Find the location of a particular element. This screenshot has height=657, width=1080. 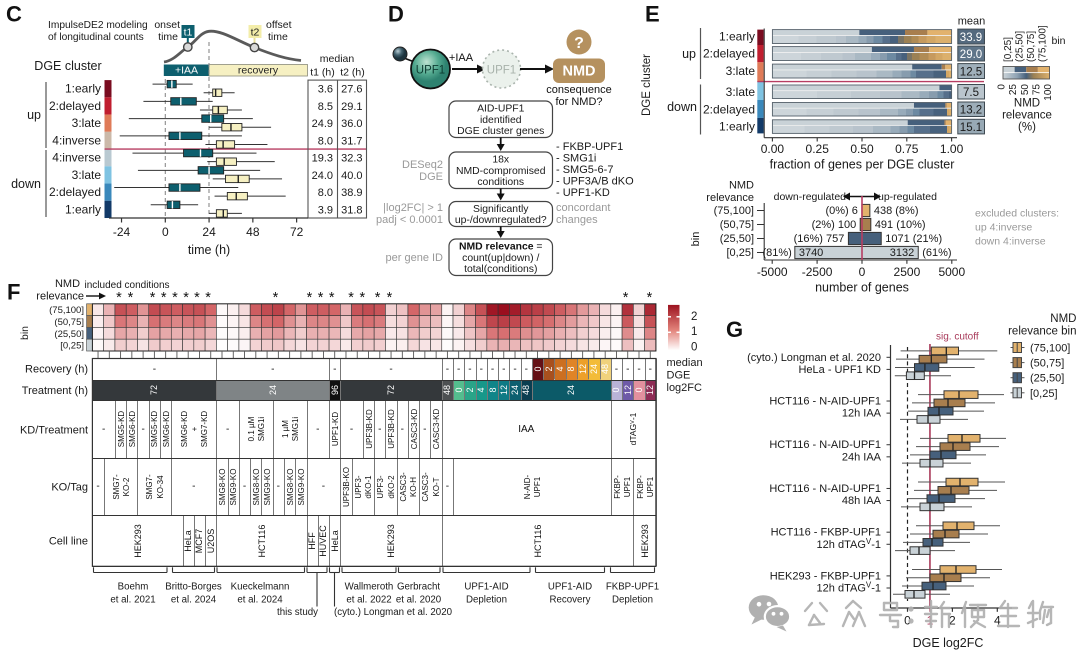

svg-text: 75 is located at coordinates (1036, 90).